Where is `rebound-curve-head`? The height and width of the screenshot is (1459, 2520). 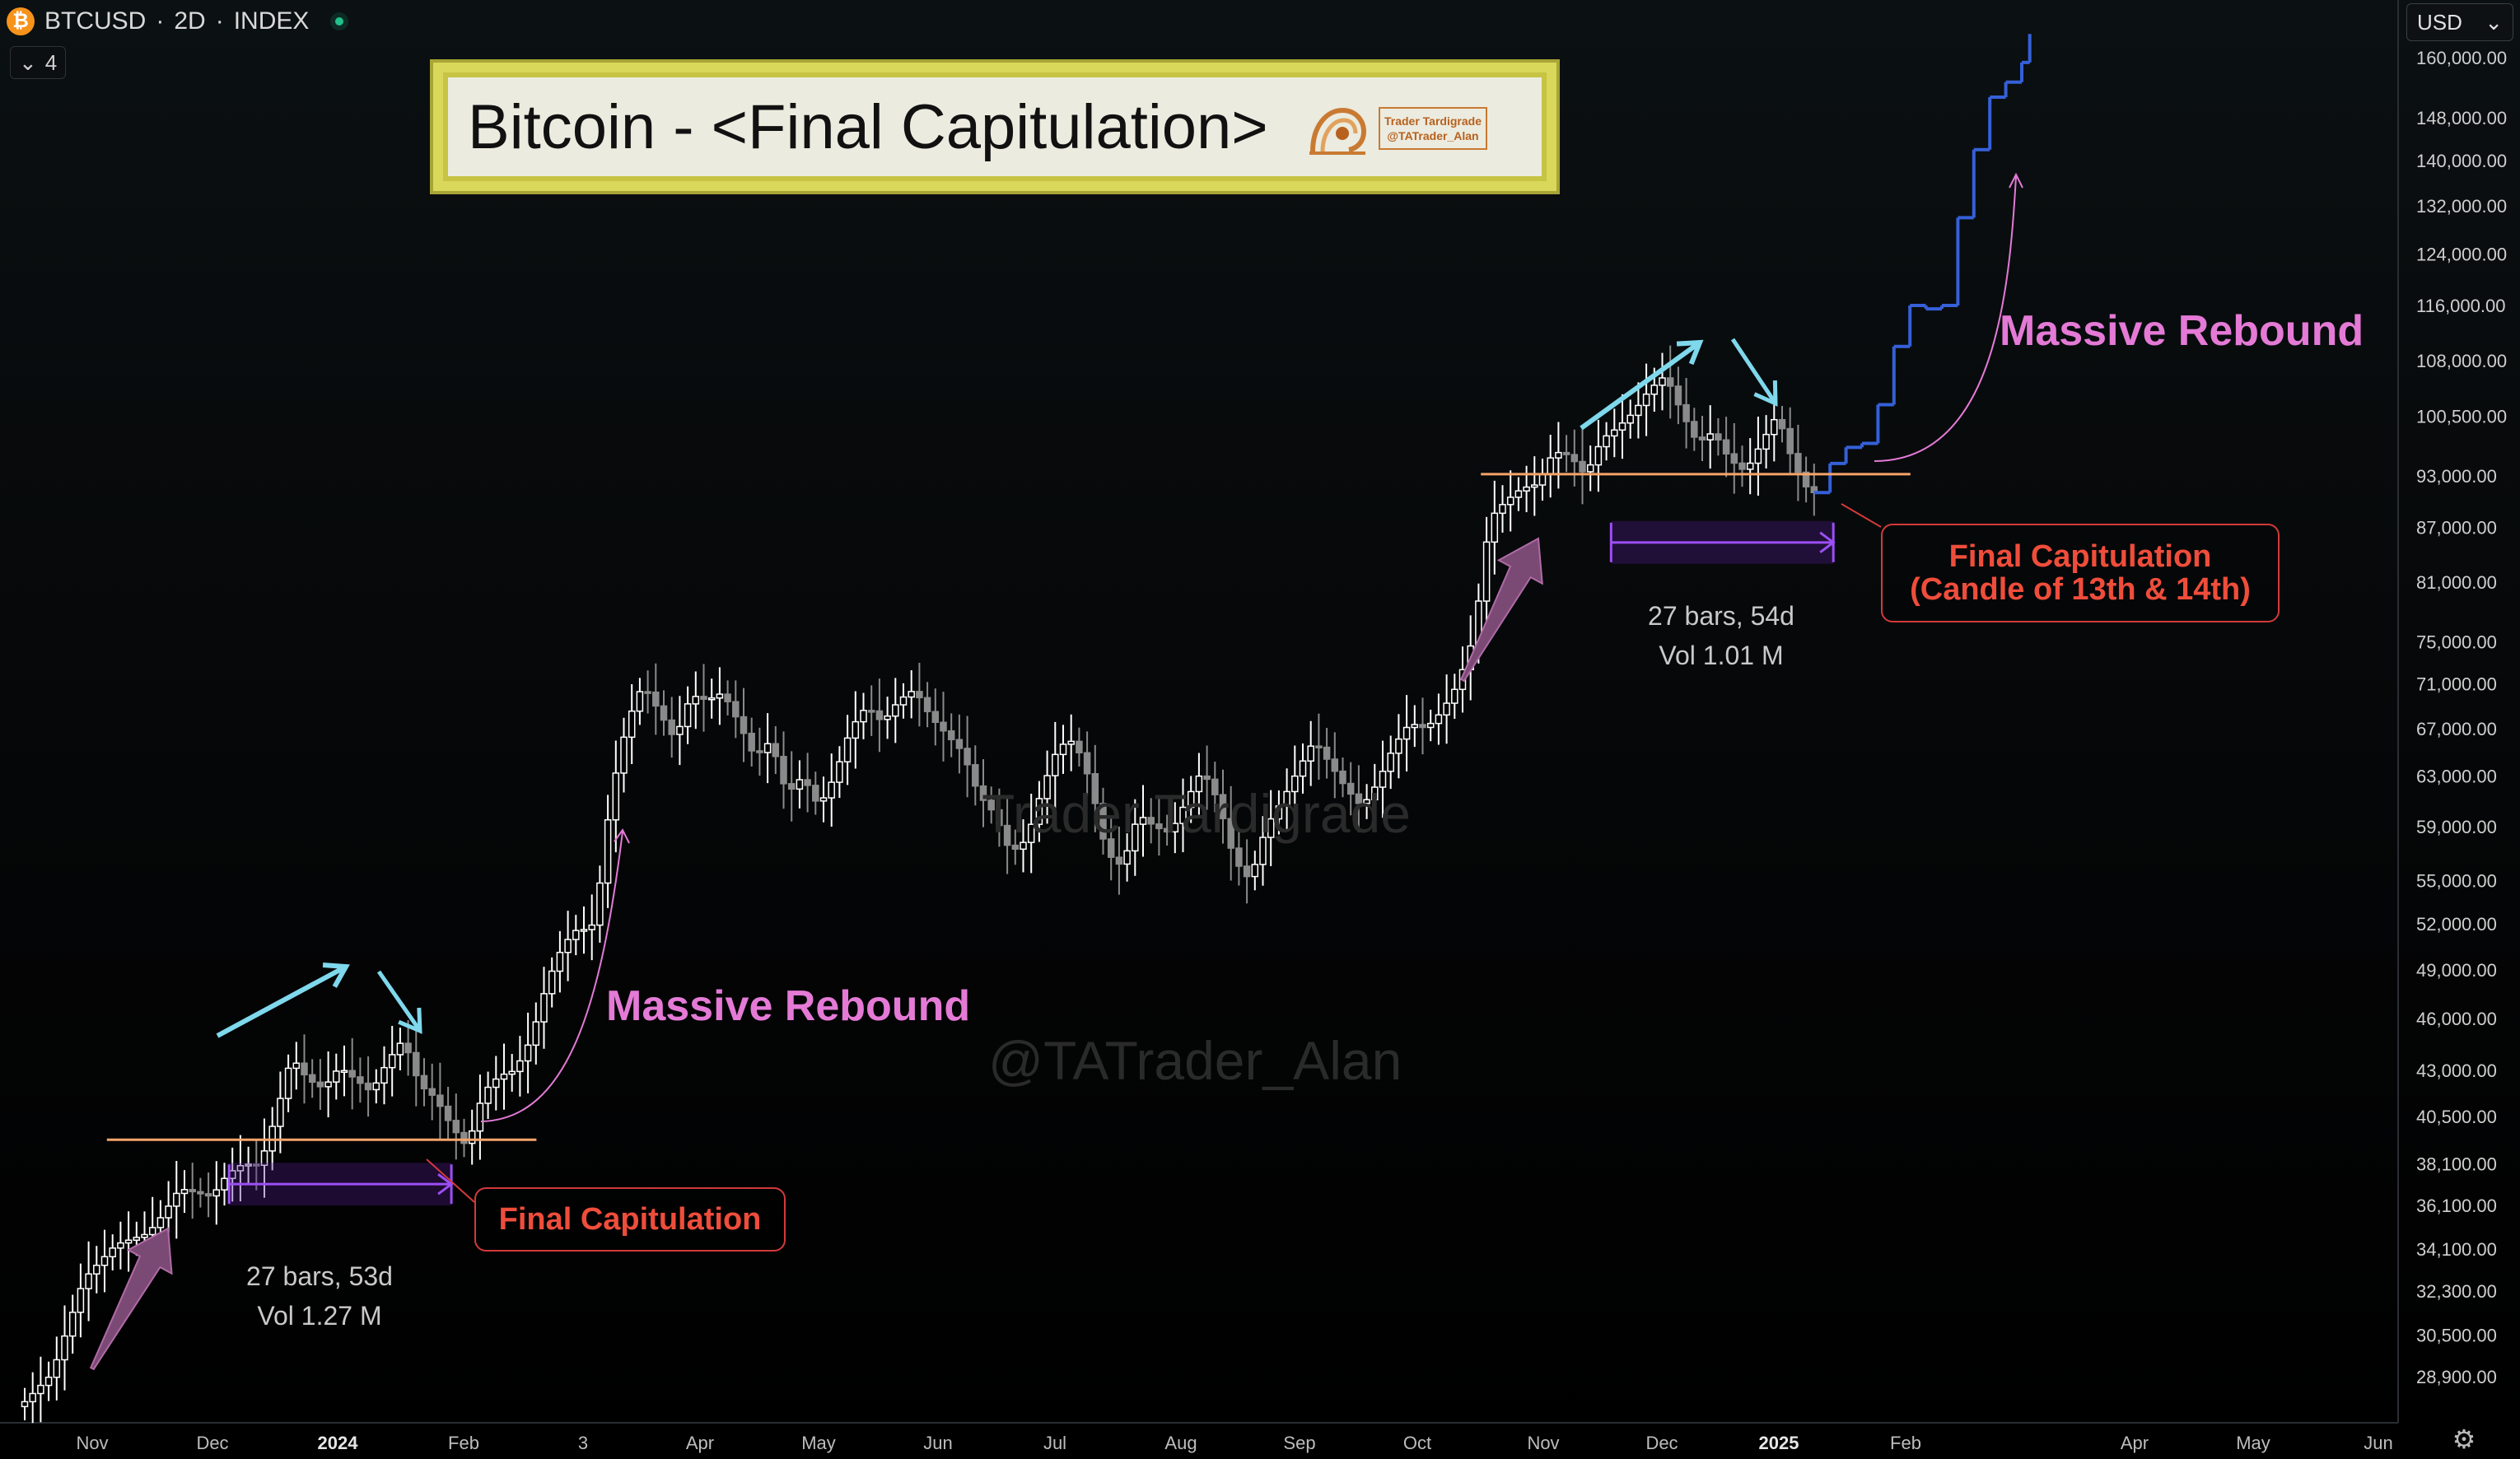 rebound-curve-head is located at coordinates (2016, 180).